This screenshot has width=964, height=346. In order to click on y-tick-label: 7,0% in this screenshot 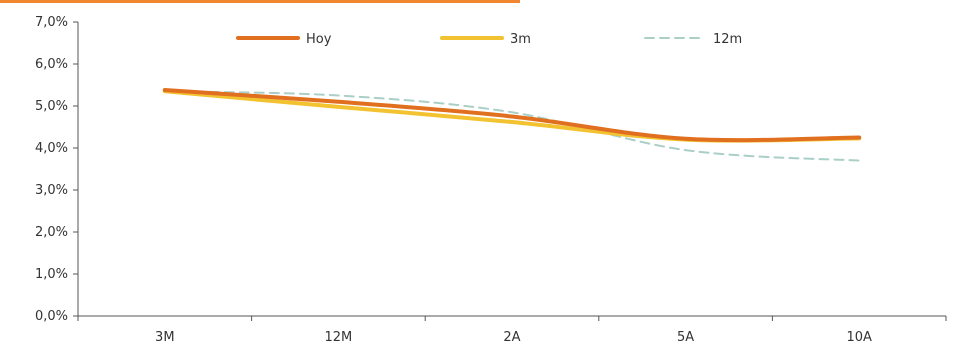, I will do `click(51, 22)`.